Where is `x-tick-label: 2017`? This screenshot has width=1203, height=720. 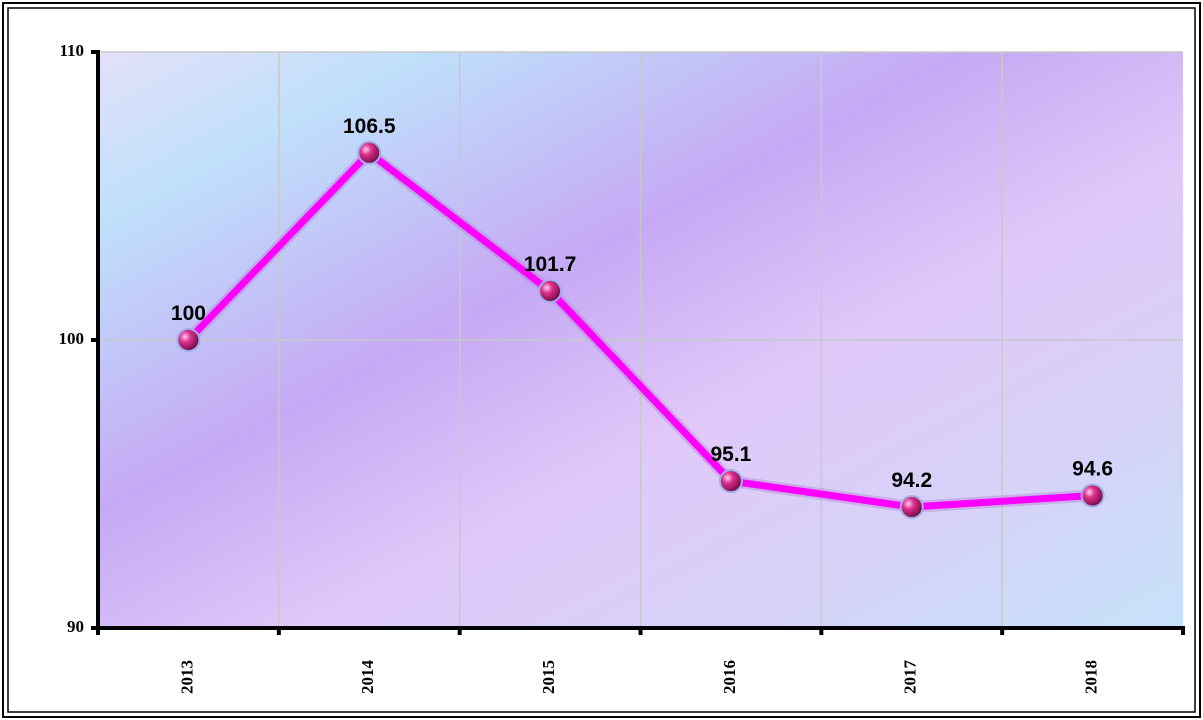
x-tick-label: 2017 is located at coordinates (910, 677).